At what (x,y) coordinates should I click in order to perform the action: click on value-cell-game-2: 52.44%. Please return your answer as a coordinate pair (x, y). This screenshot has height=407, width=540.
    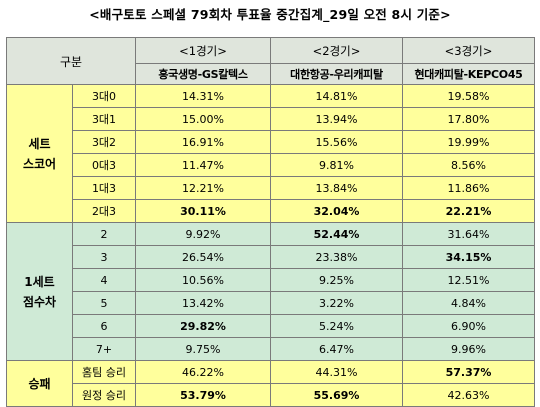
    Looking at the image, I should click on (336, 234).